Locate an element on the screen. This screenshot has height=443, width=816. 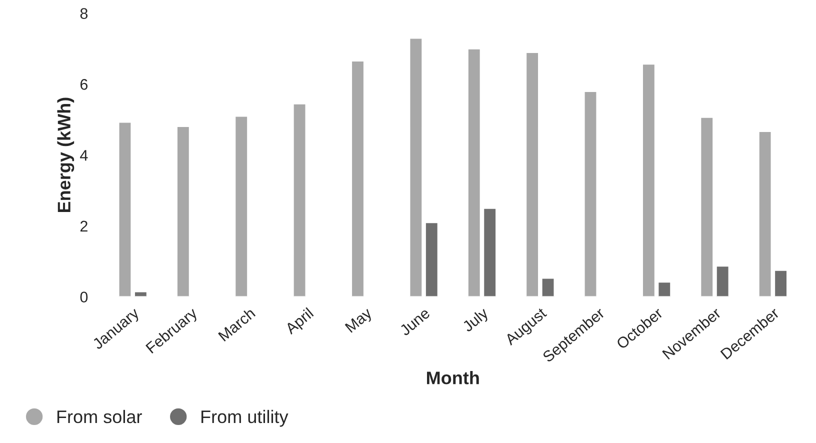
y-tick-label: 0 is located at coordinates (84, 297).